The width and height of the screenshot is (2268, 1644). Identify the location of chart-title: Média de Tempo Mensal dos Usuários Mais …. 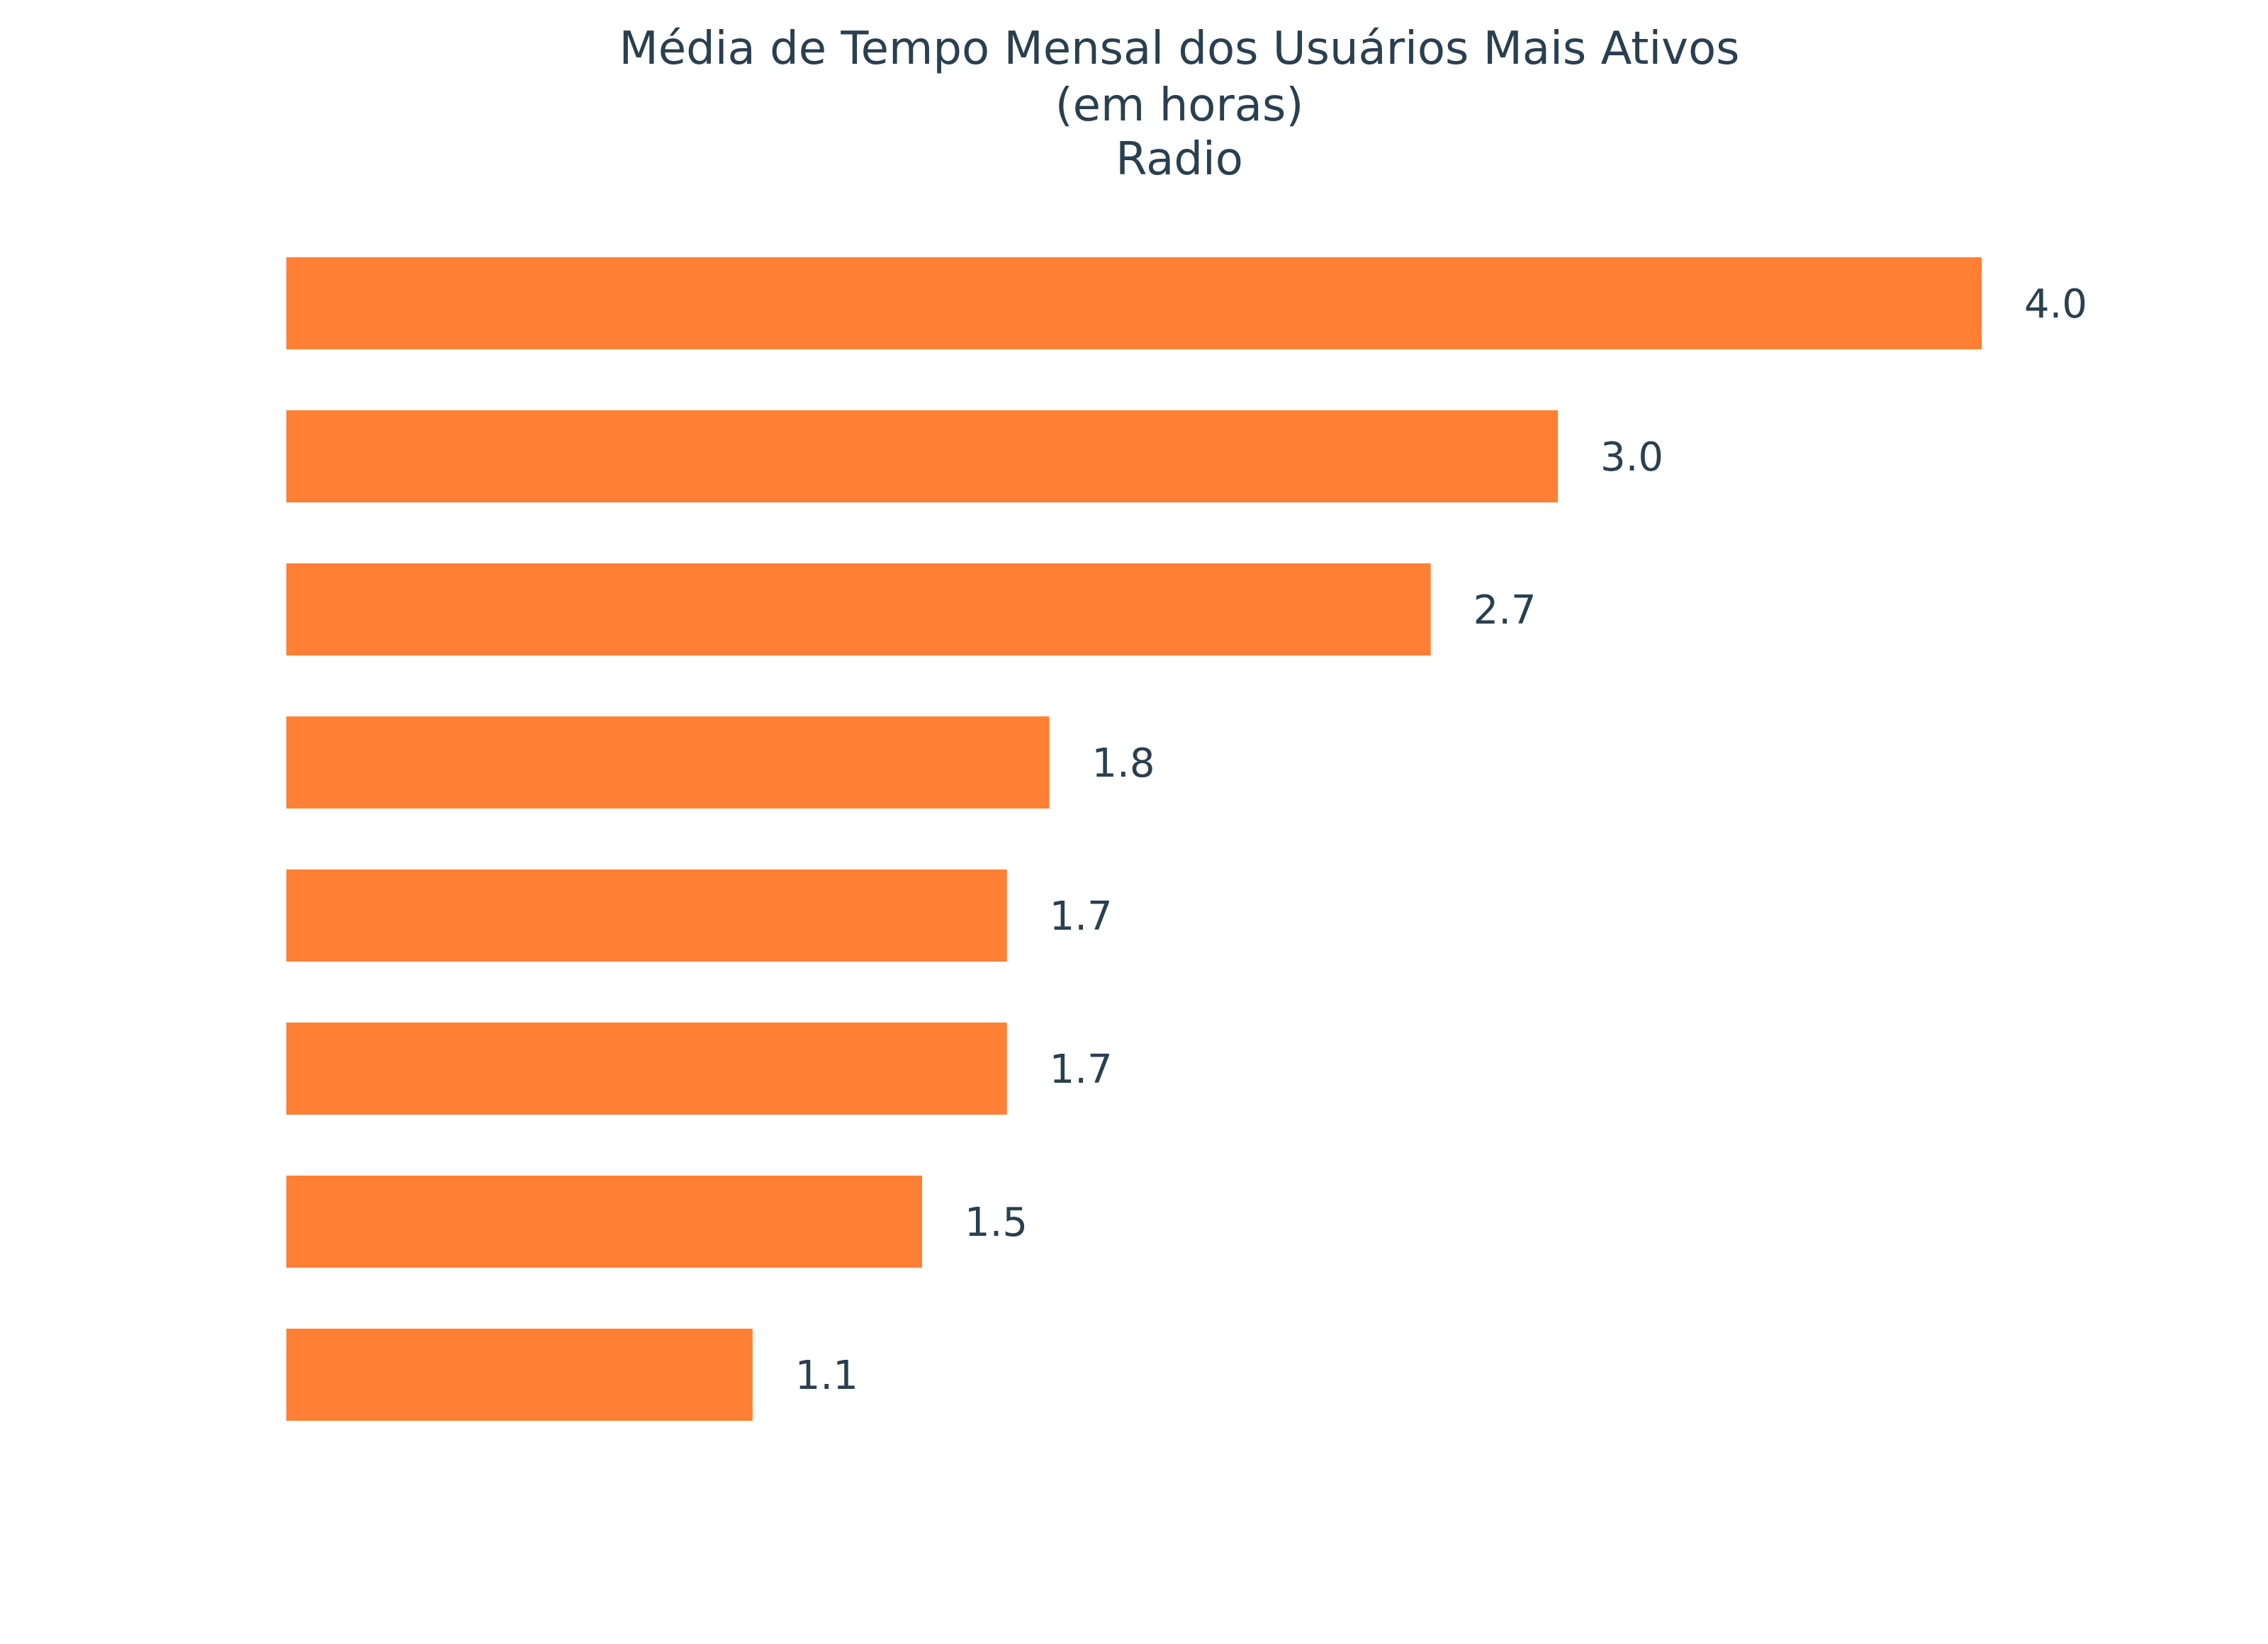
(1179, 104).